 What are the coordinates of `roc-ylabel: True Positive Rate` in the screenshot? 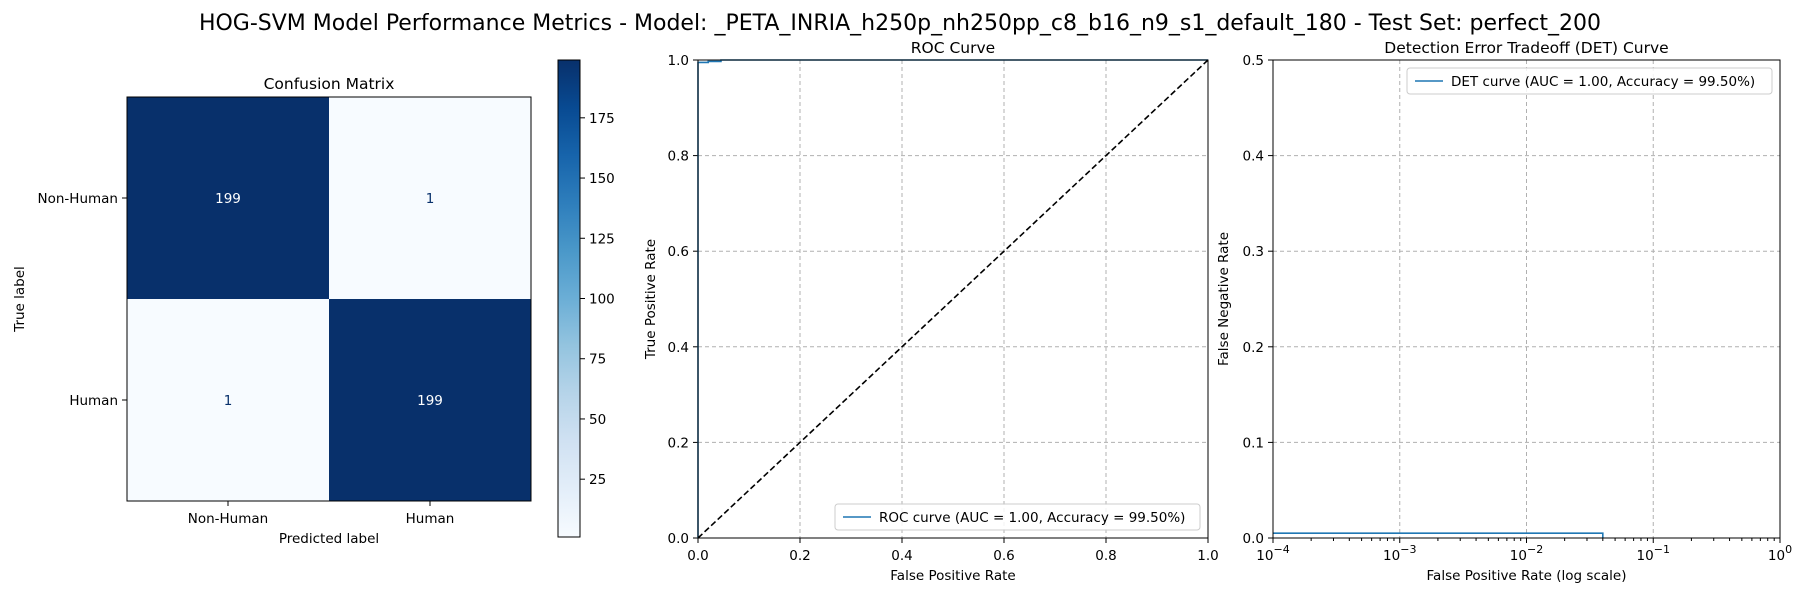 It's located at (651, 299).